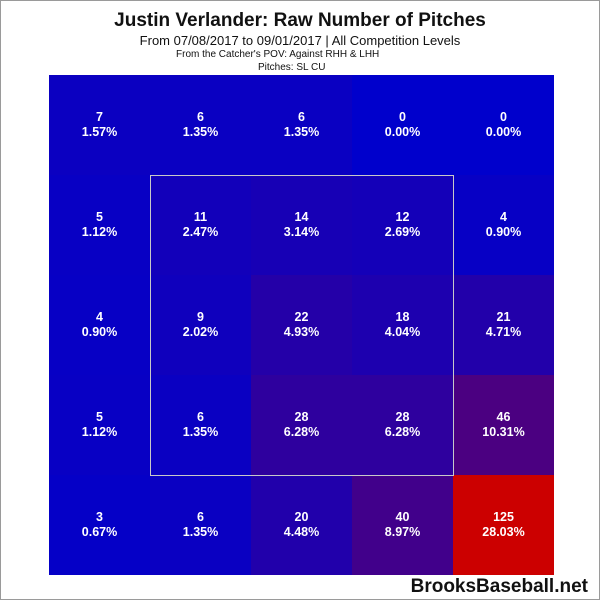 This screenshot has width=600, height=600. Describe the element at coordinates (200, 232) in the screenshot. I see `cell-percent-label: 2.47%` at that location.